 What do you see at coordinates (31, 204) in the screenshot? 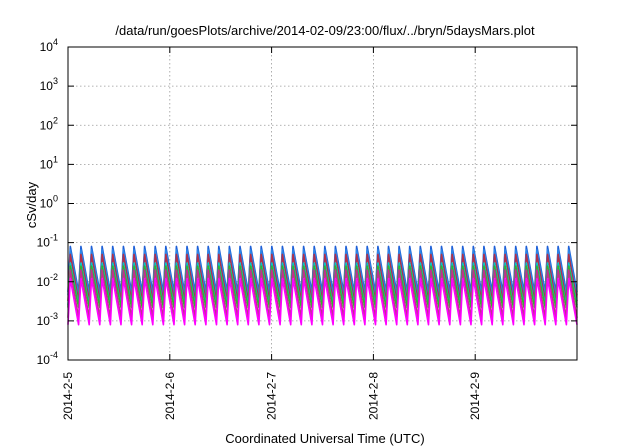
I see `y-axis-label: cSv/day` at bounding box center [31, 204].